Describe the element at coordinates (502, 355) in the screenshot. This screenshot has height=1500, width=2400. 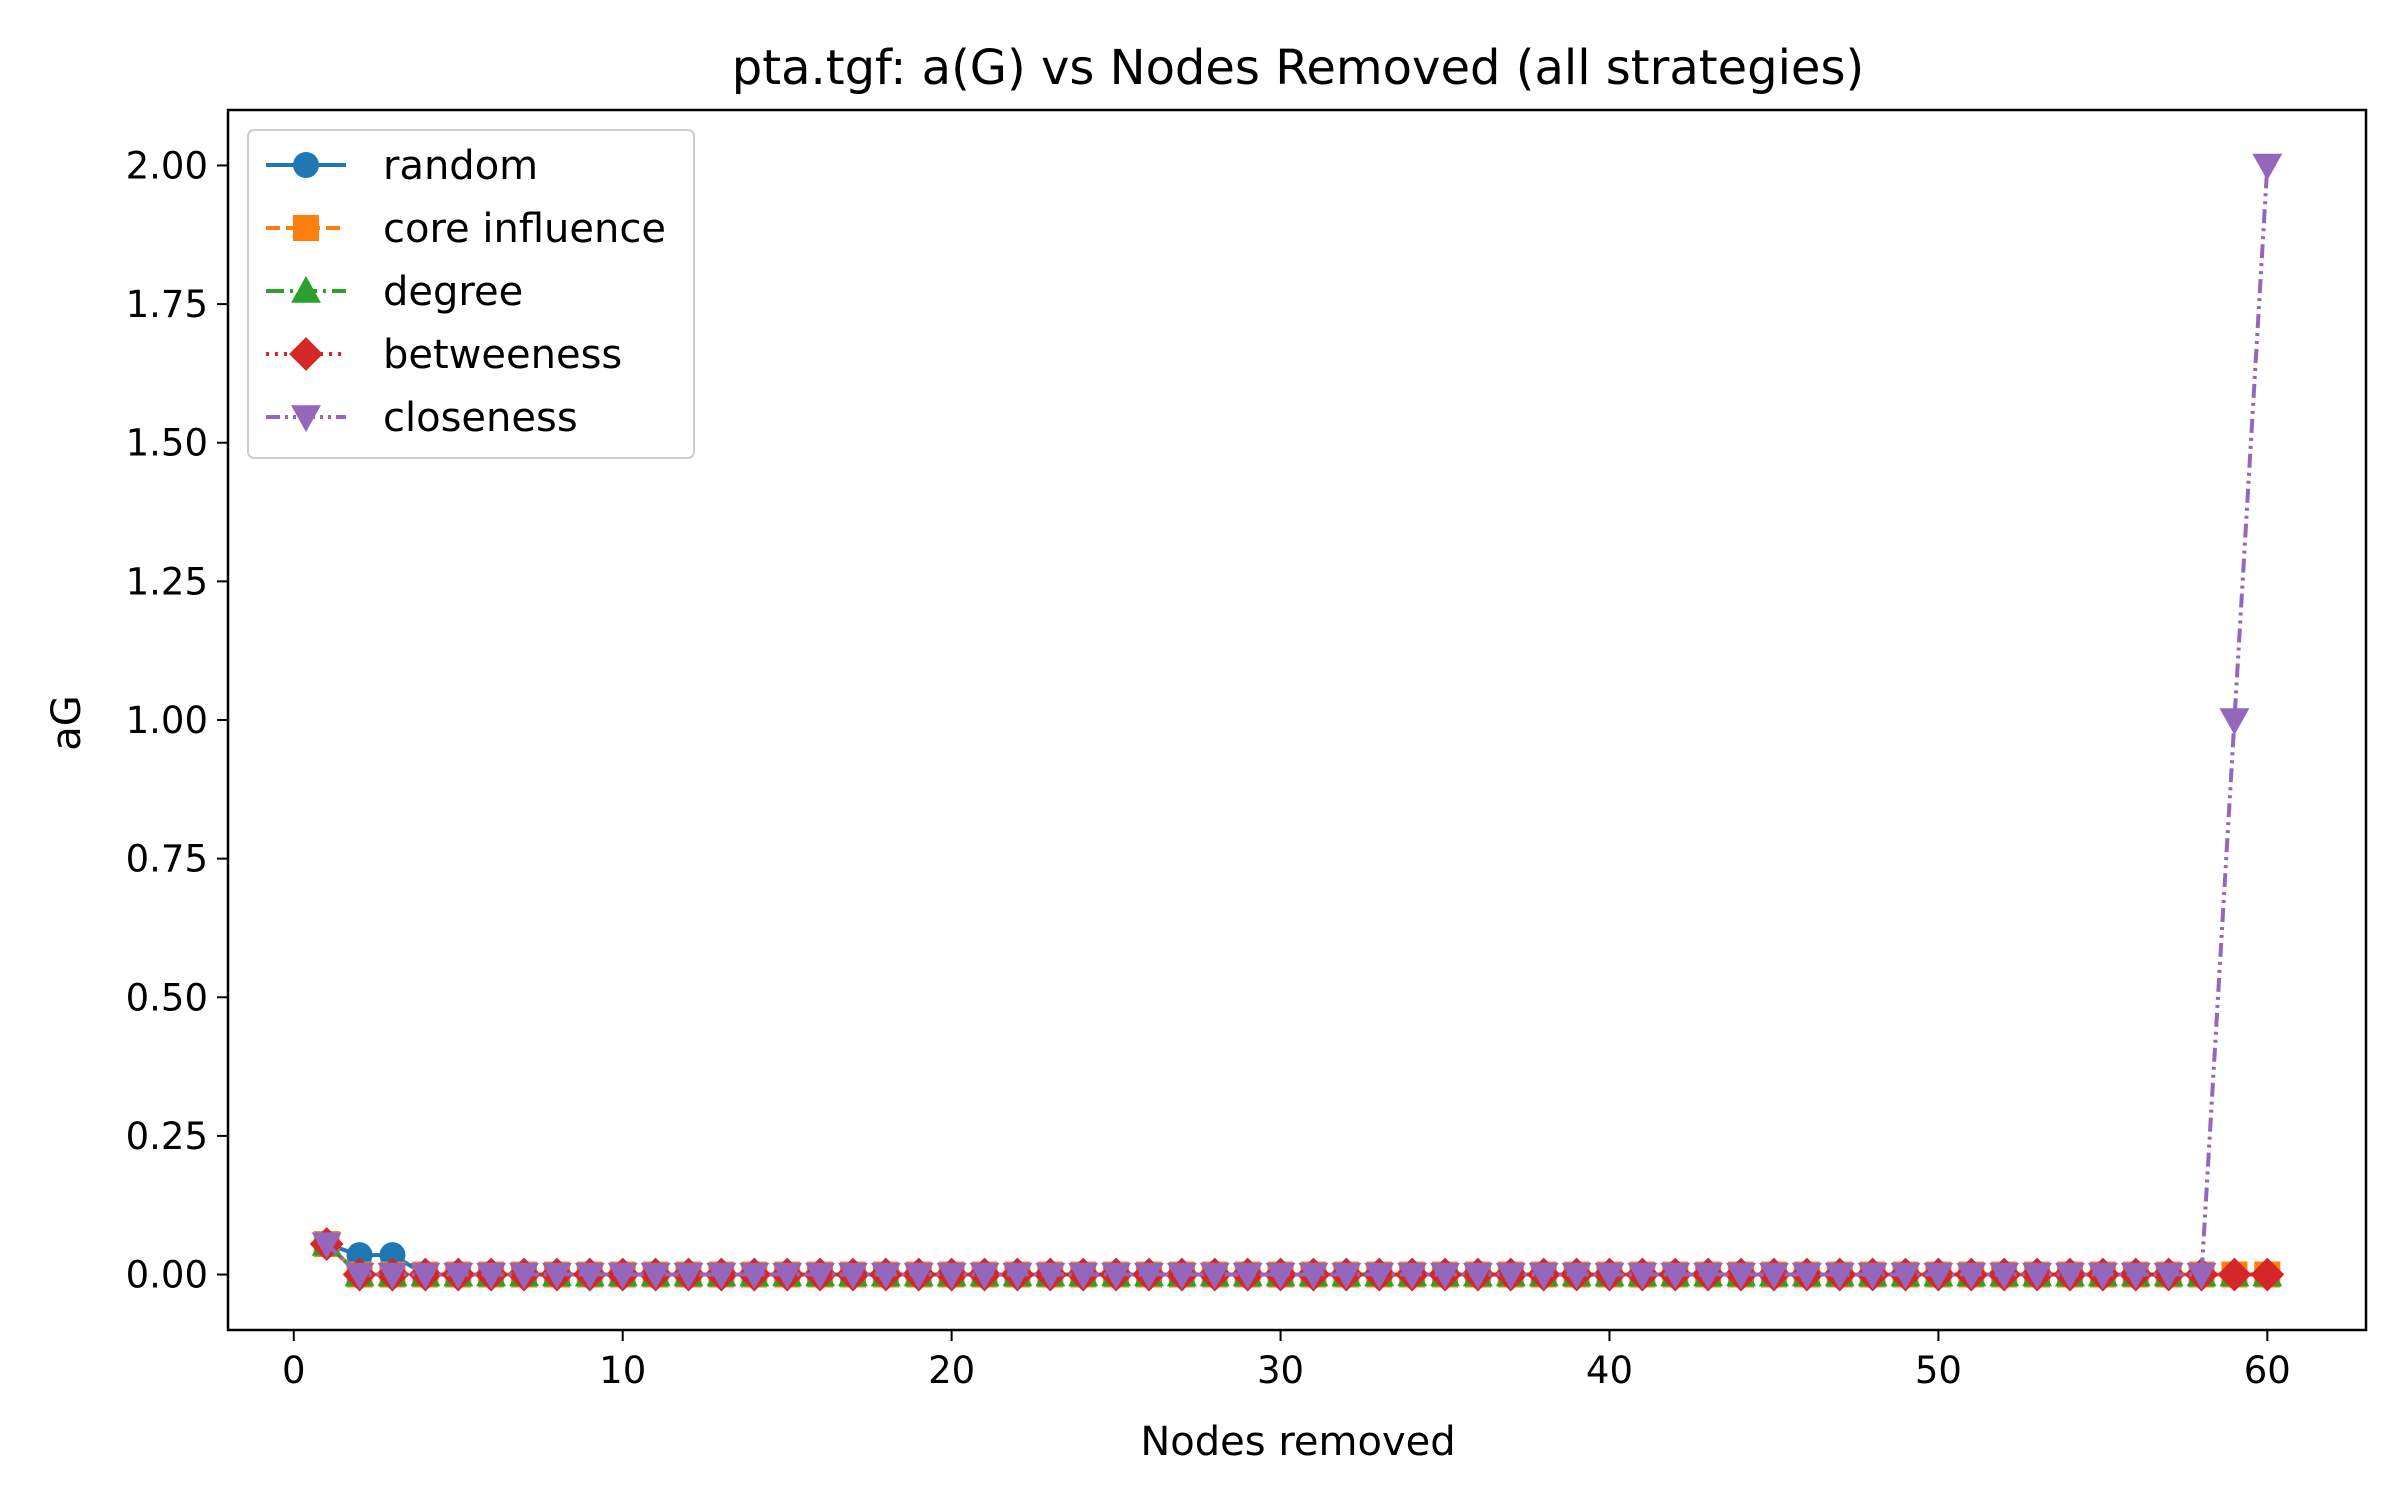
I see `legend-label-betweeness: betweeness` at that location.